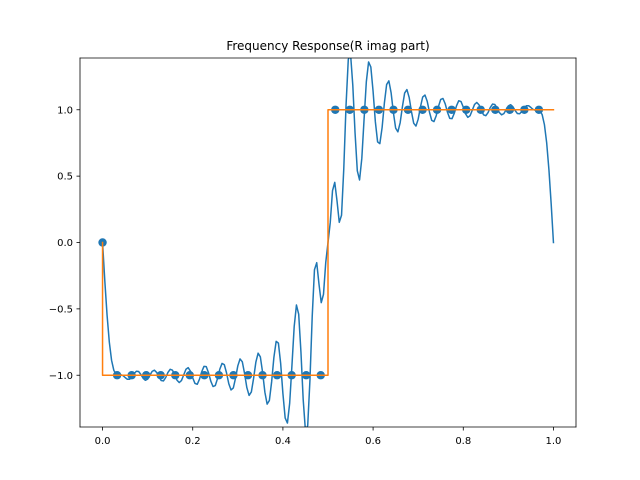 The width and height of the screenshot is (640, 480). What do you see at coordinates (61, 309) in the screenshot?
I see `y-tick-label: −0.5` at bounding box center [61, 309].